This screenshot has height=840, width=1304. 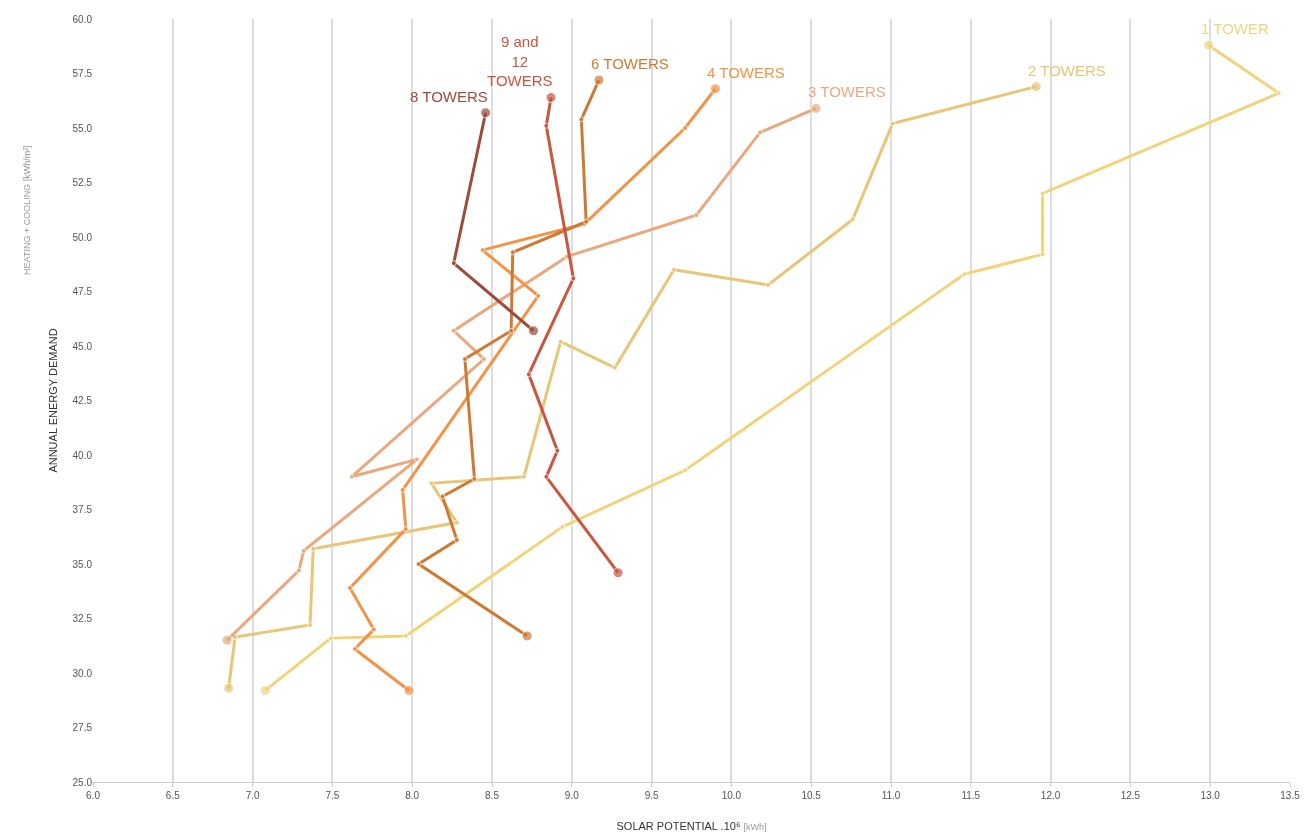 What do you see at coordinates (1050, 795) in the screenshot?
I see `x-tick-label: 12.0` at bounding box center [1050, 795].